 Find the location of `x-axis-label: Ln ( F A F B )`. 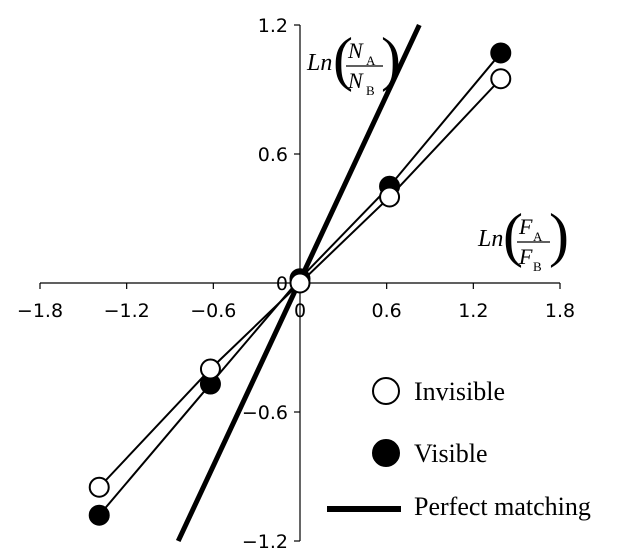

x-axis-label: Ln ( F A F B ) is located at coordinates (523, 238).